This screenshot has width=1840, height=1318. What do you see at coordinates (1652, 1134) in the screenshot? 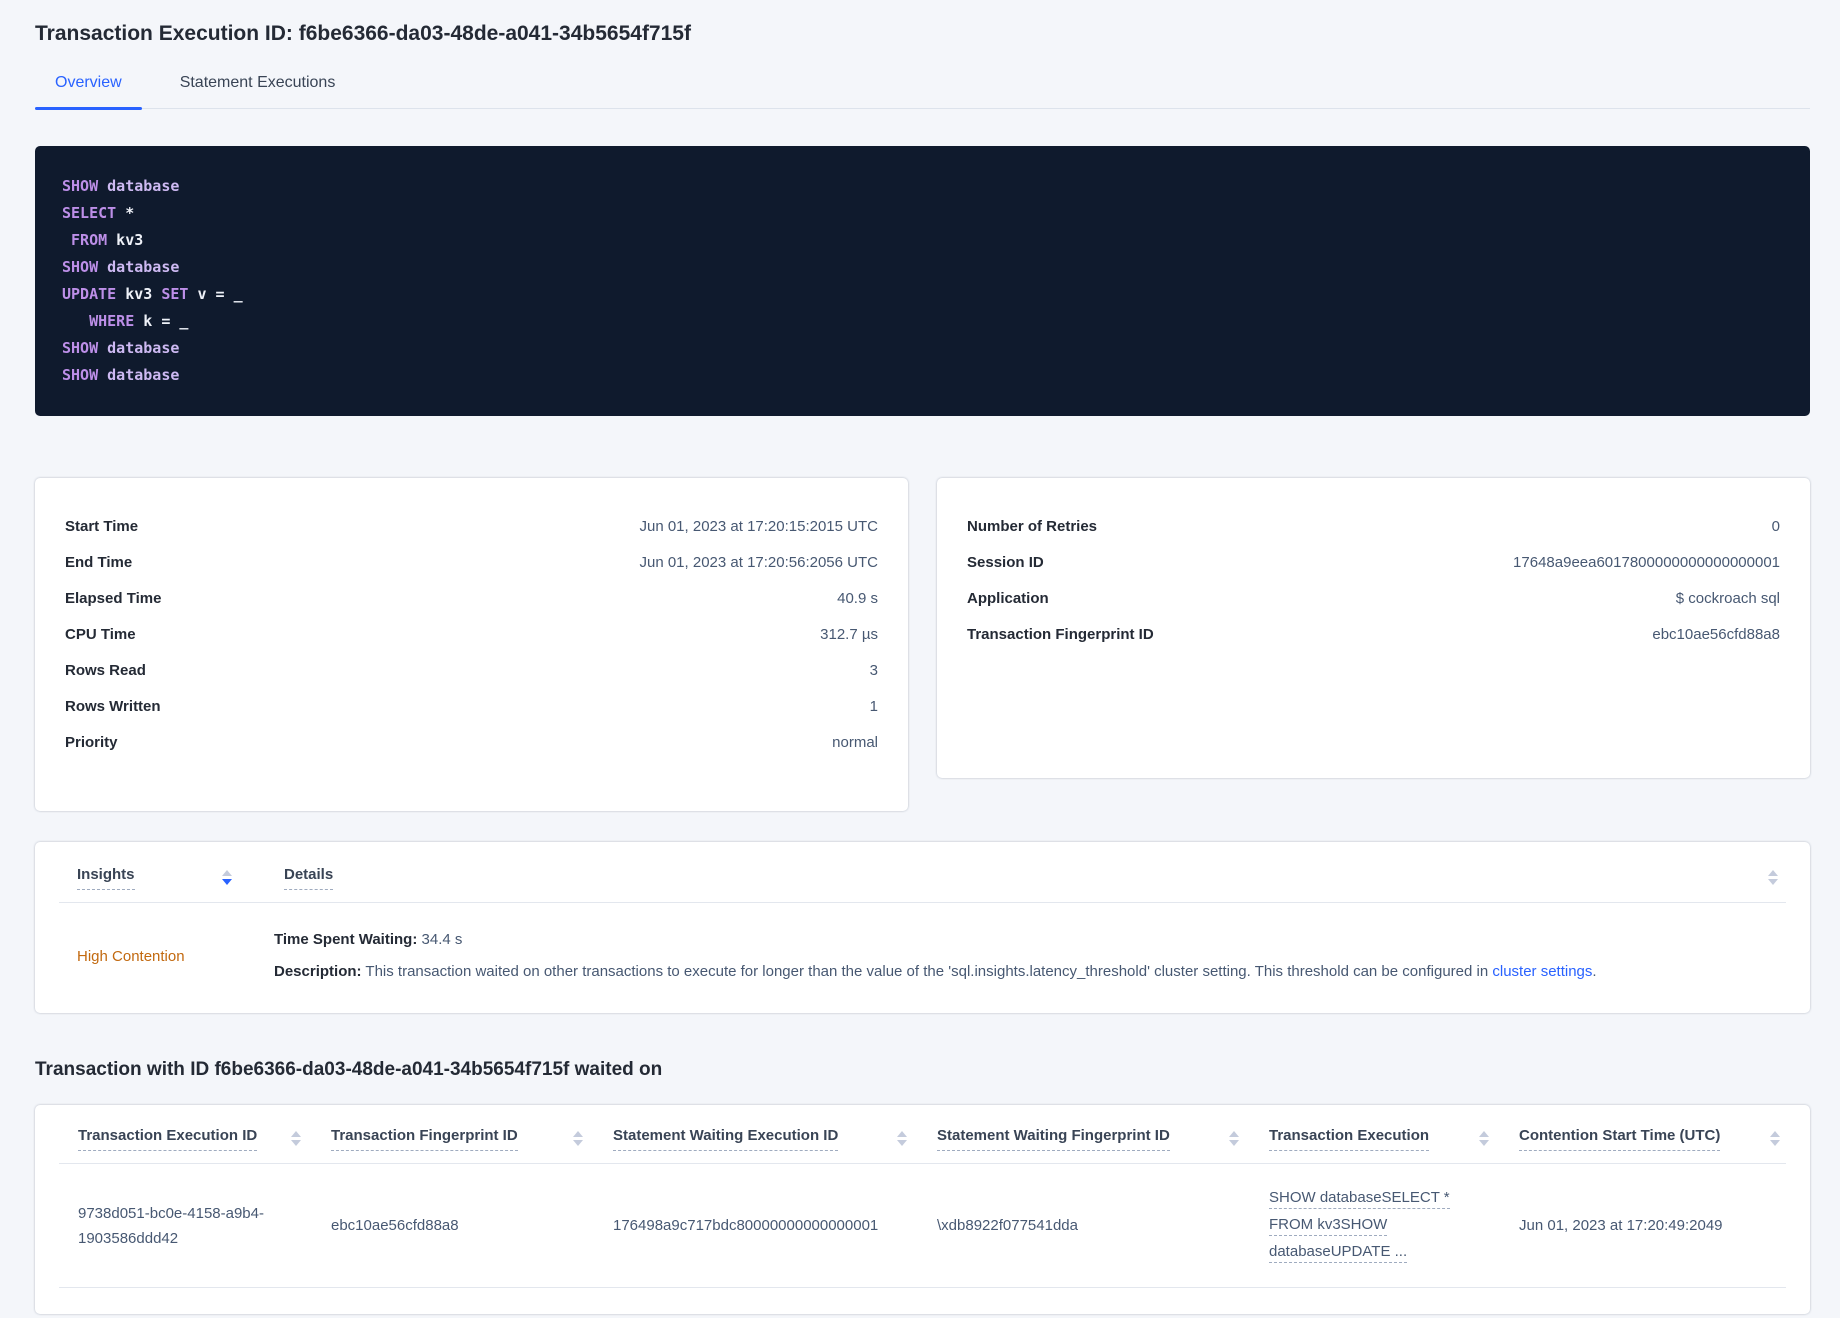
I see `column-header-contention-start-time: Contention Start Time (UTC)` at bounding box center [1652, 1134].